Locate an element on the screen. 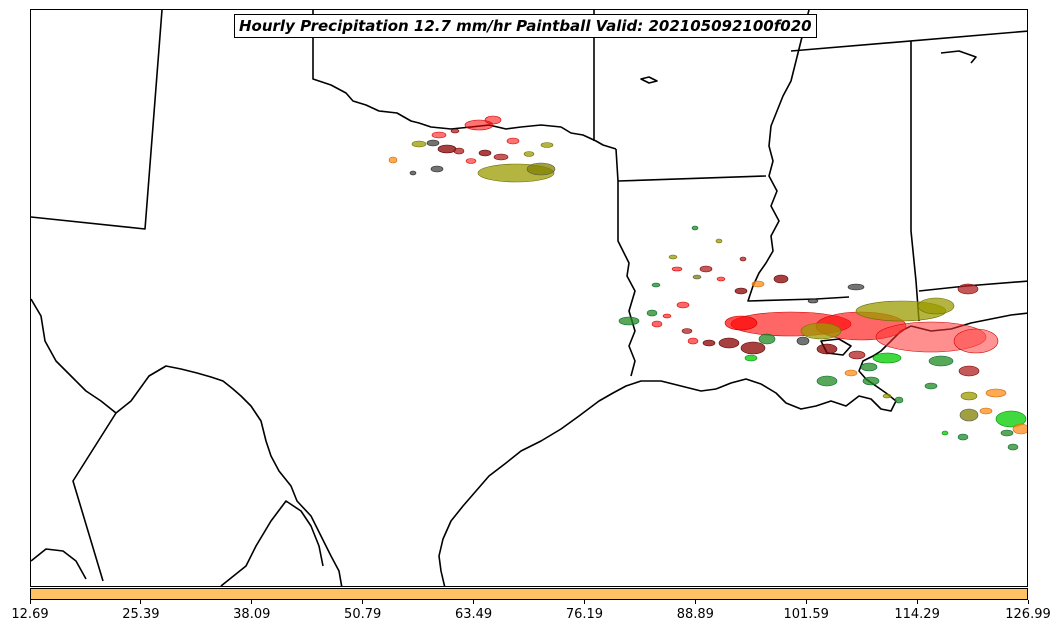 The height and width of the screenshot is (633, 1062). colorbar-tick-label: 63.49 is located at coordinates (473, 614).